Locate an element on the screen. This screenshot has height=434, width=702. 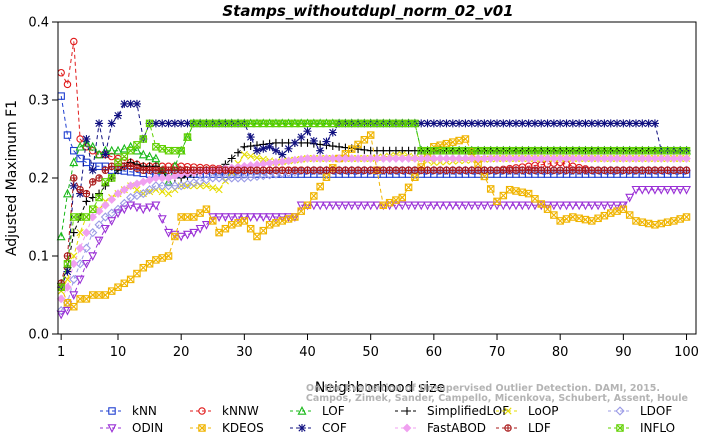
x-tick-label: 60 is located at coordinates (434, 352).